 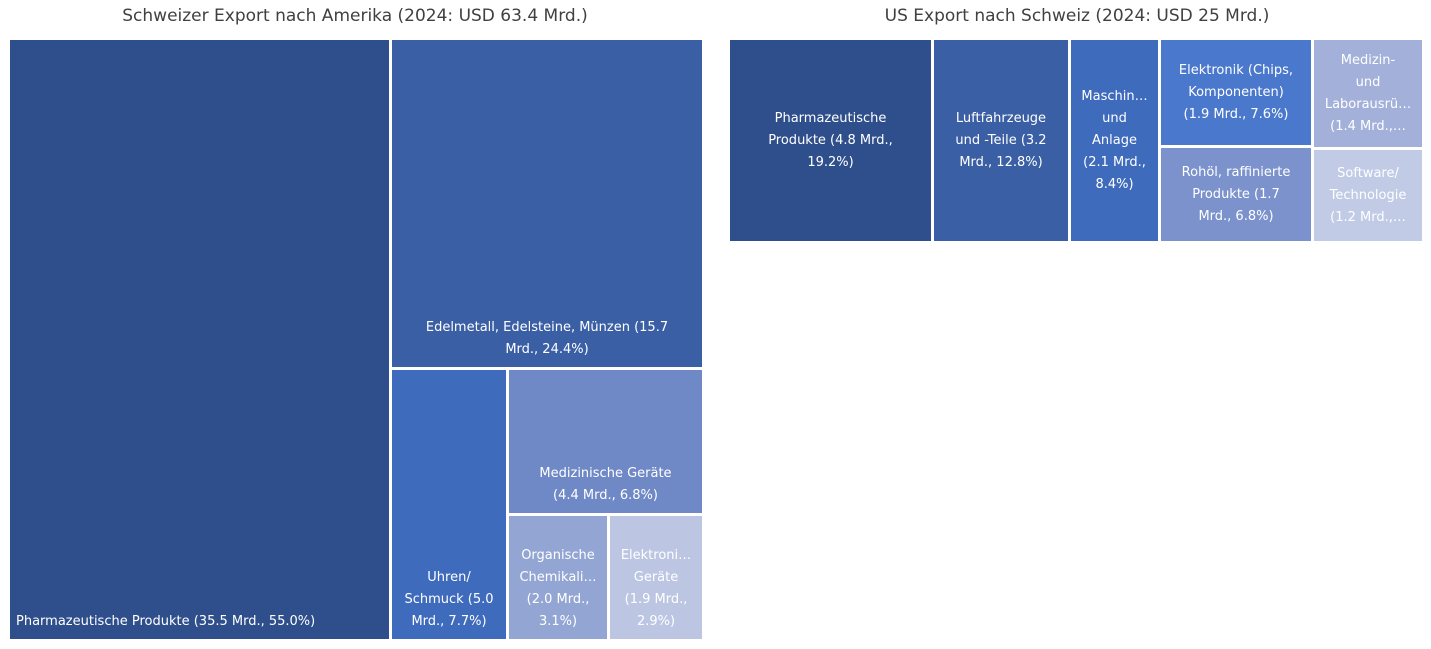 I want to click on tile-label: Maschin… und Anlage (2.1 Mrd., 8.4%), so click(x=1114, y=140).